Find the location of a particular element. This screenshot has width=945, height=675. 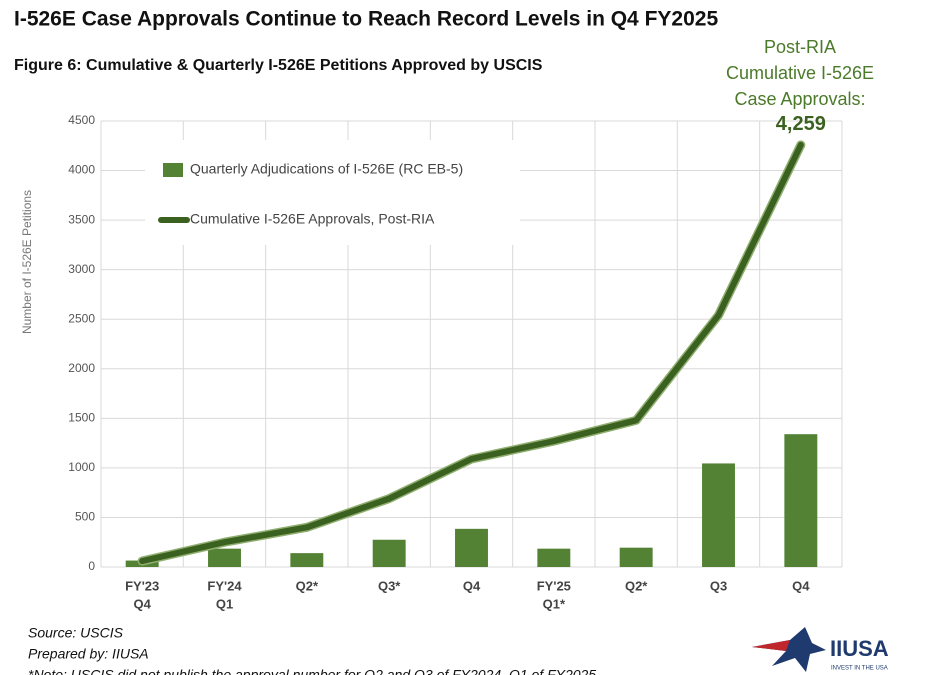

y-tick-label: 2000 is located at coordinates (81, 368).